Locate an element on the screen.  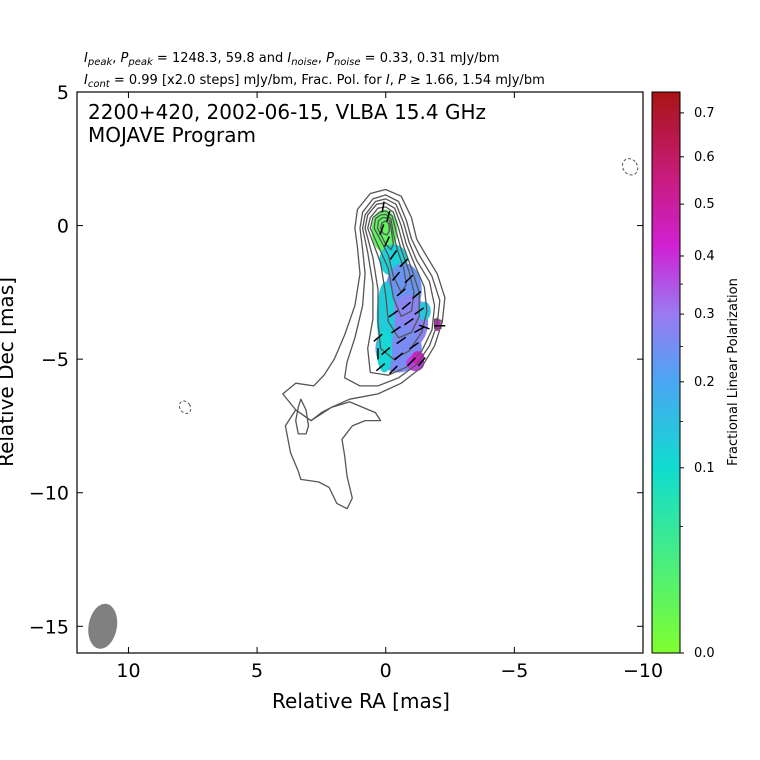
evpa-vectors is located at coordinates (409, 288).